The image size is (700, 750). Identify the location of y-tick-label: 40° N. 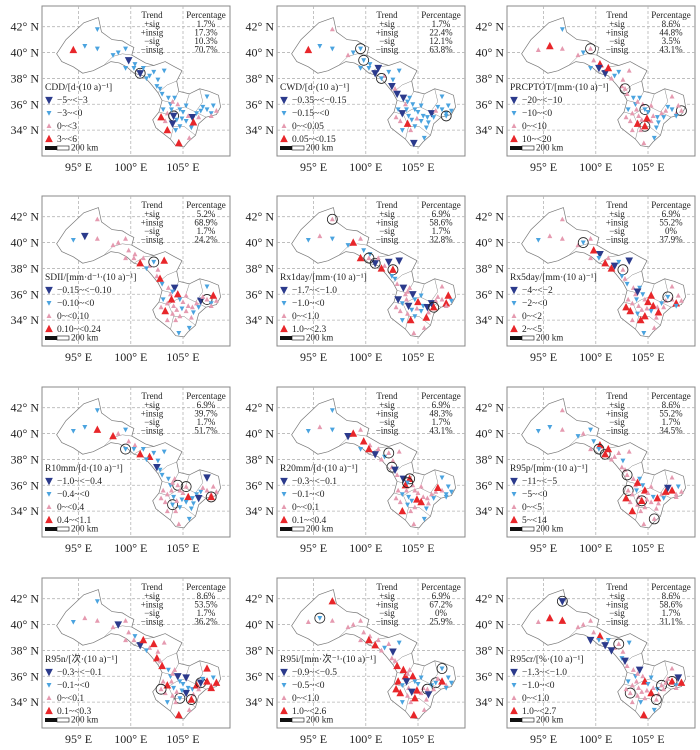
(260, 53).